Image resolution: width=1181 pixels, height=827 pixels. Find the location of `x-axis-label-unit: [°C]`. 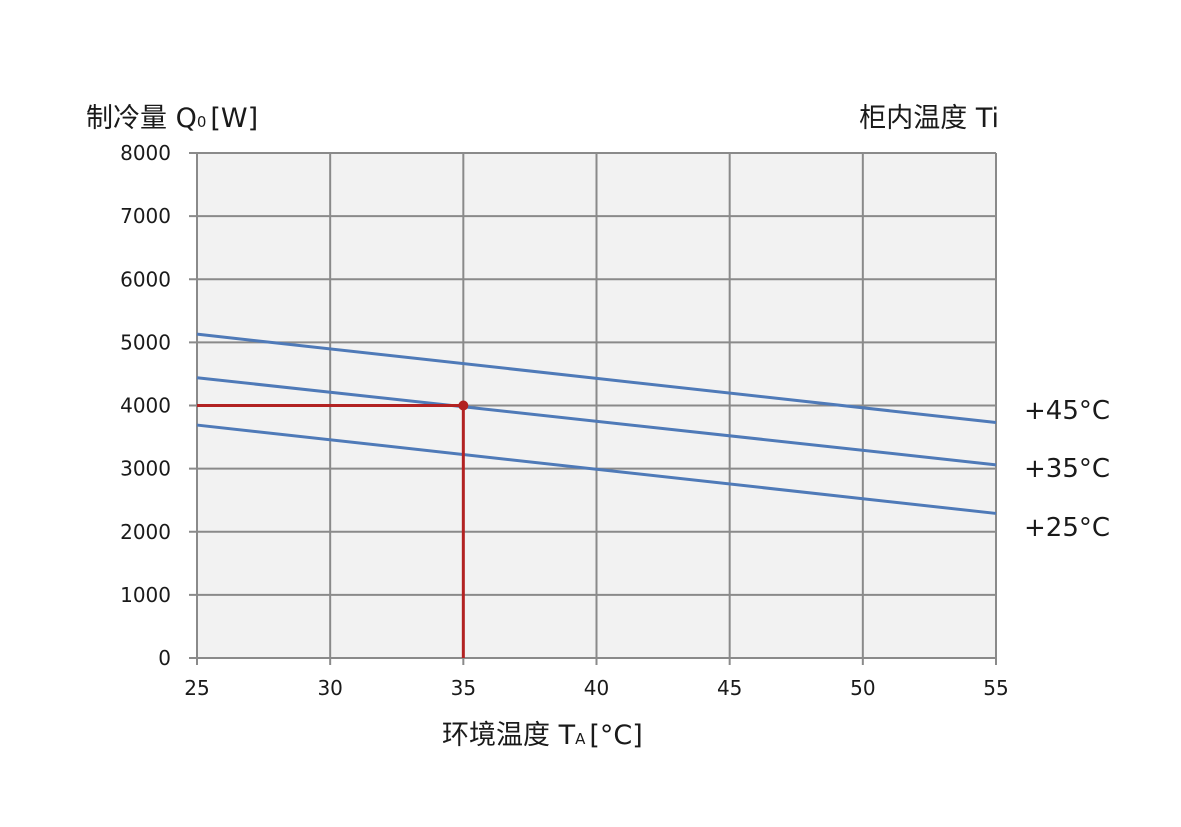

x-axis-label-unit: [°C] is located at coordinates (616, 735).